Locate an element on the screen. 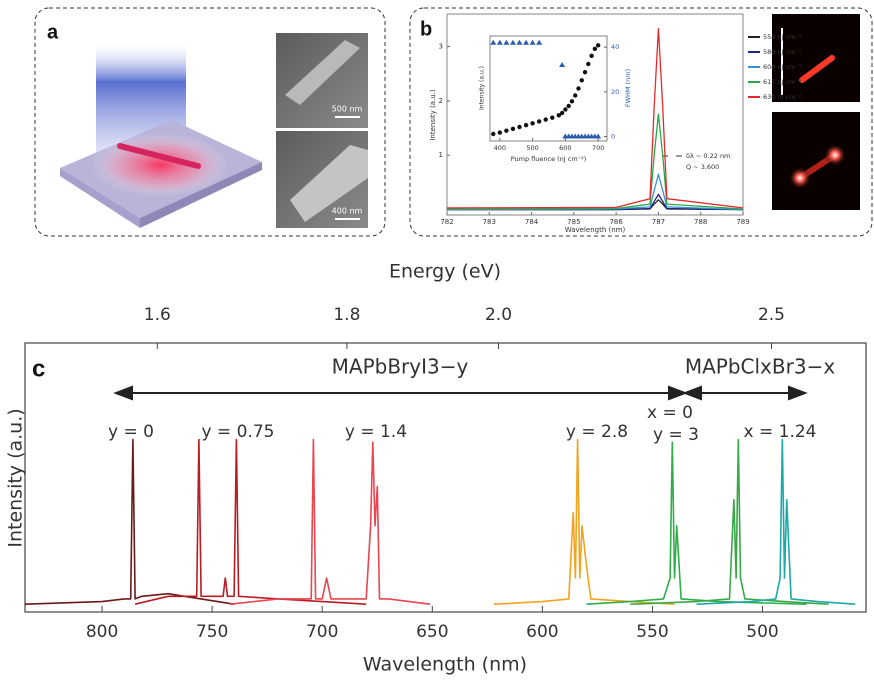 The height and width of the screenshot is (685, 874). emission-glow is located at coordinates (160, 165).